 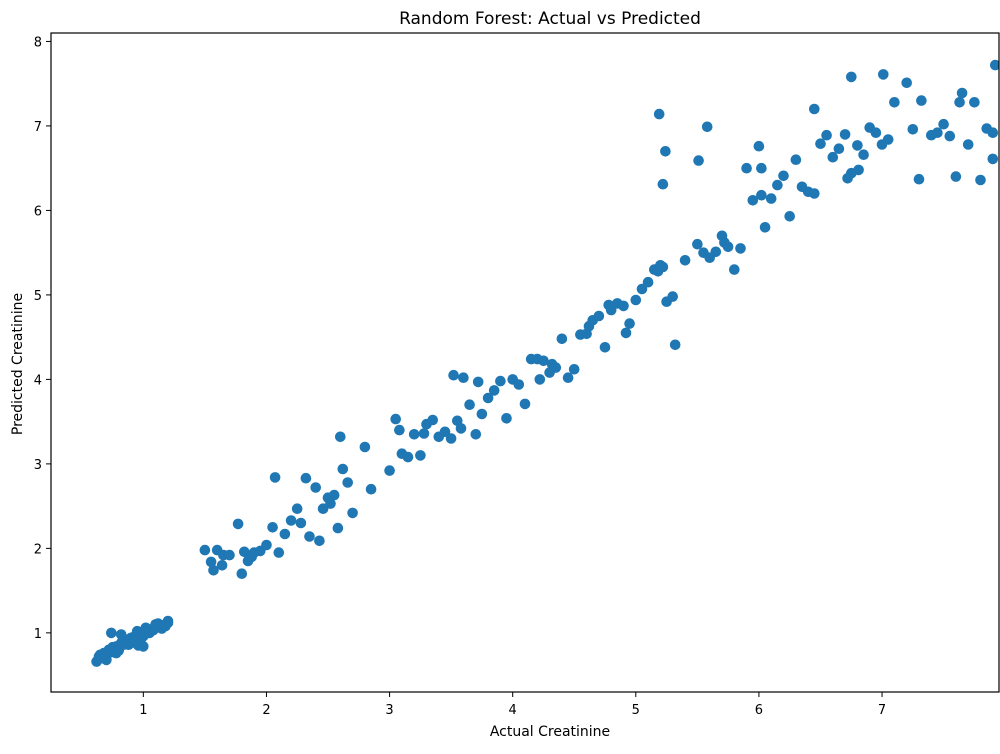 I want to click on y-tick-label: 8, so click(x=38, y=42).